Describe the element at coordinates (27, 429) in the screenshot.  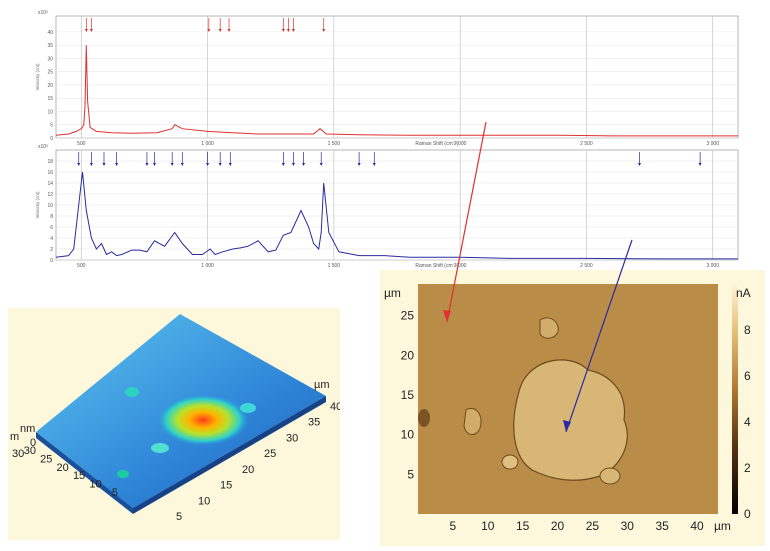
I see `z-axis-unit: nm` at that location.